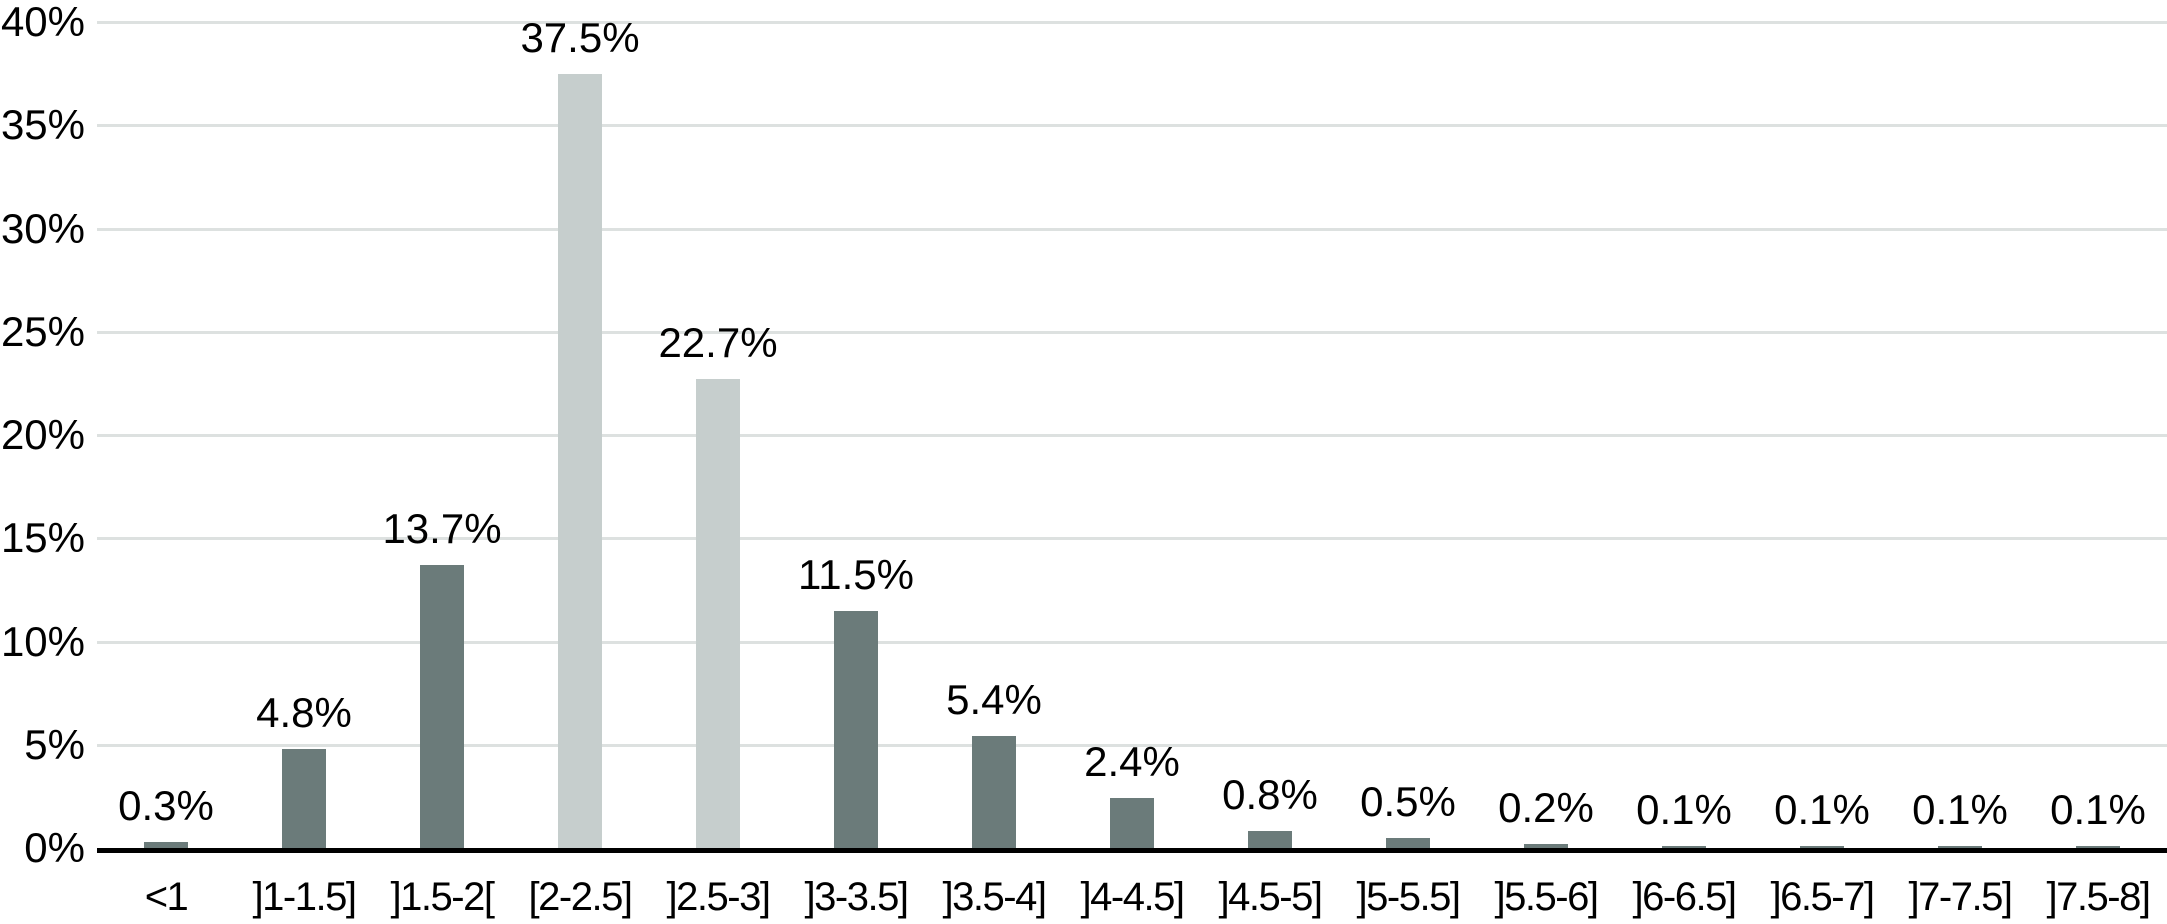 Image resolution: width=2167 pixels, height=924 pixels. What do you see at coordinates (1408, 897) in the screenshot?
I see `x-tick-label: ]5-5.5]` at bounding box center [1408, 897].